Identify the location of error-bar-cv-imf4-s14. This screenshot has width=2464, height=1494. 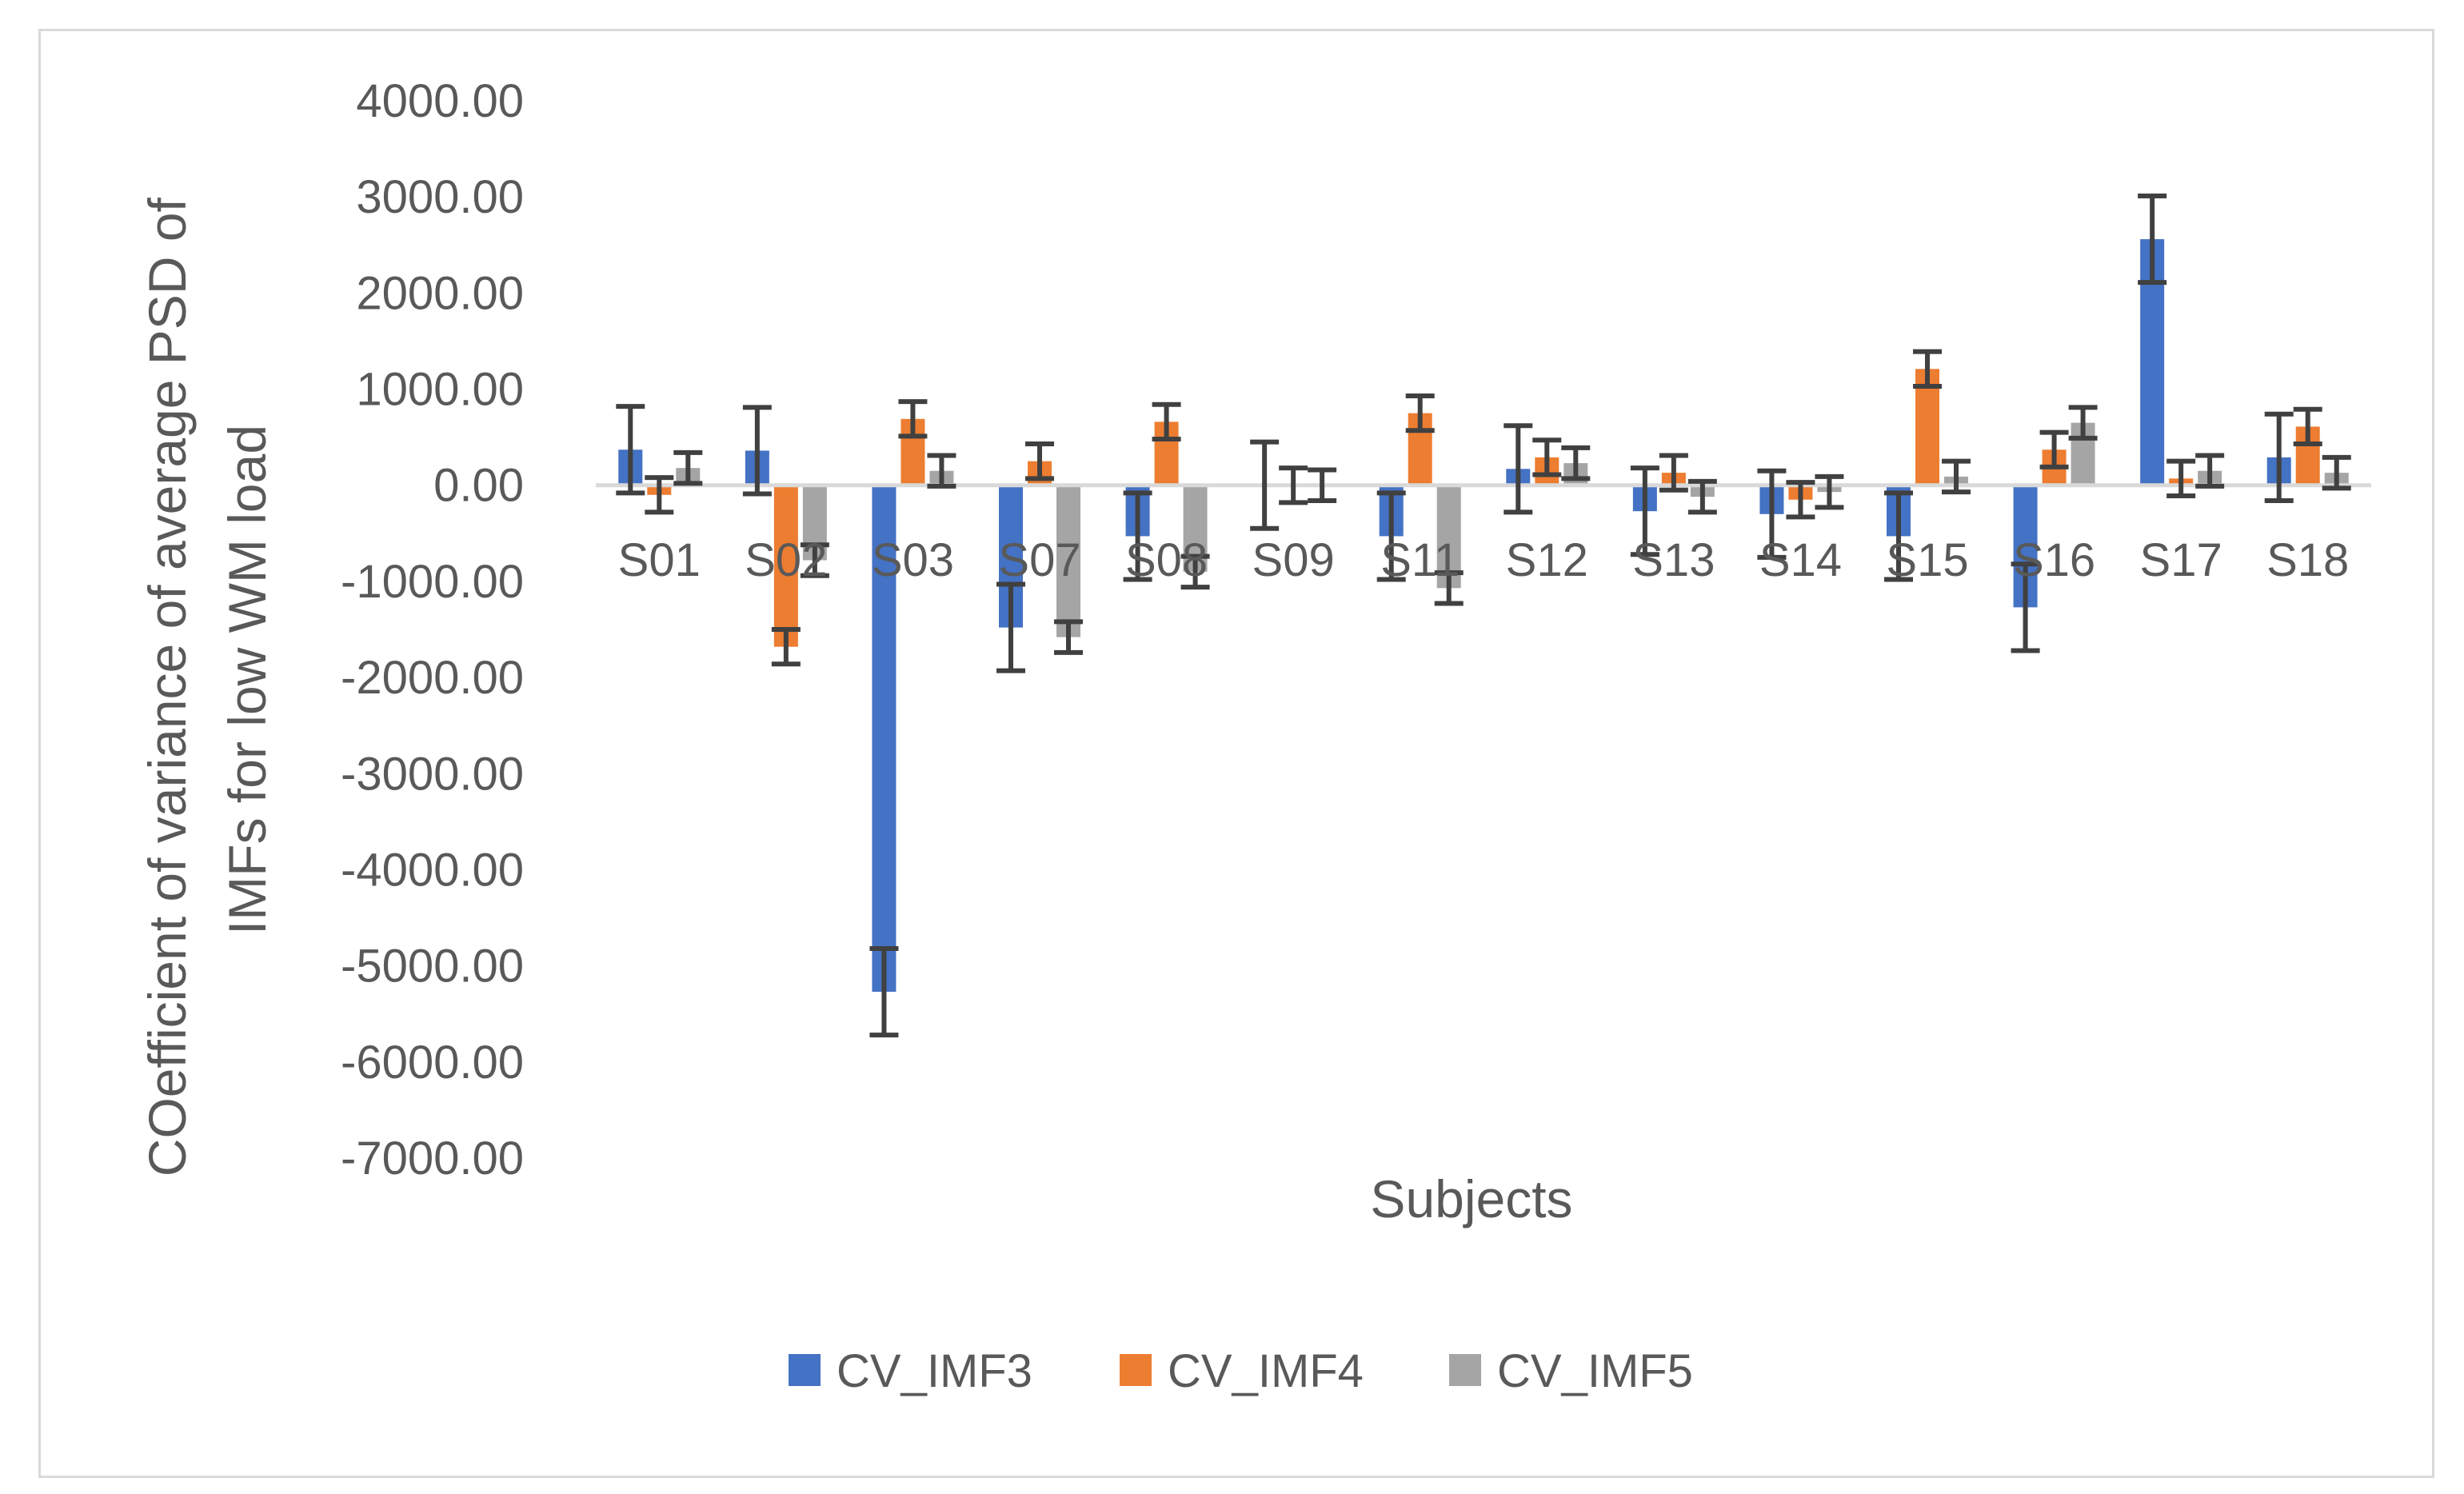
(1800, 500).